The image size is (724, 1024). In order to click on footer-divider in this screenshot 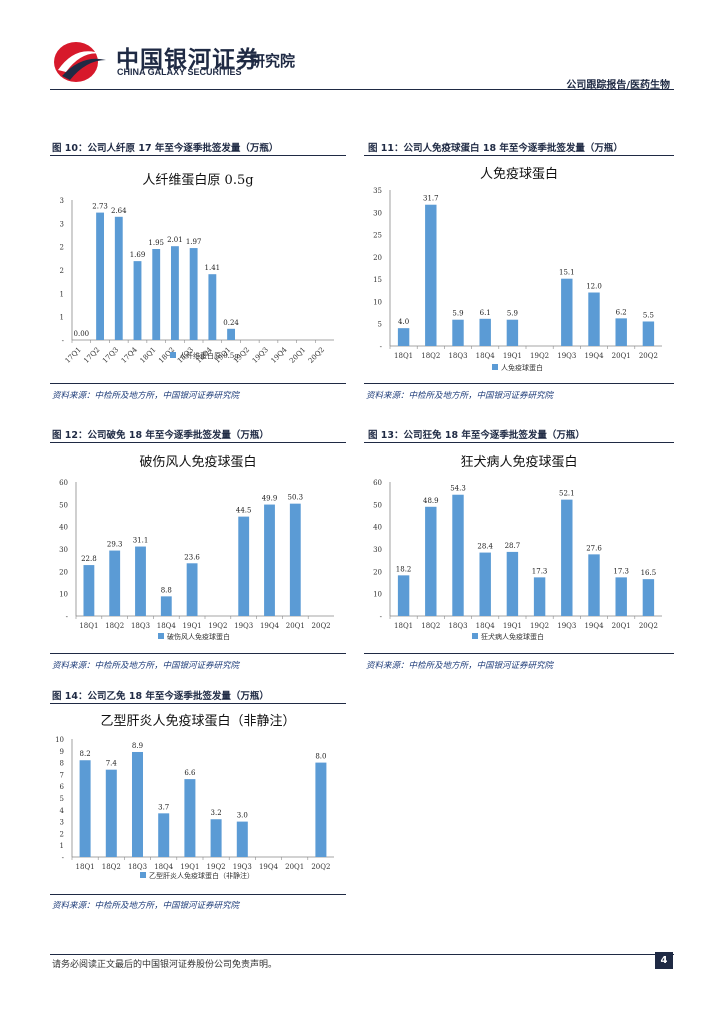, I will do `click(362, 954)`.